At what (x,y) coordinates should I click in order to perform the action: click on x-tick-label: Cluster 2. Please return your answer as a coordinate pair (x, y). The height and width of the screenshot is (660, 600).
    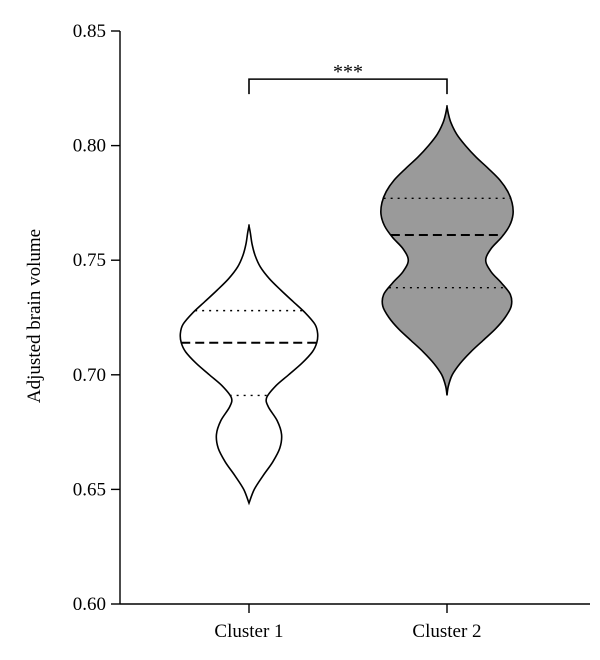
    Looking at the image, I should click on (446, 631).